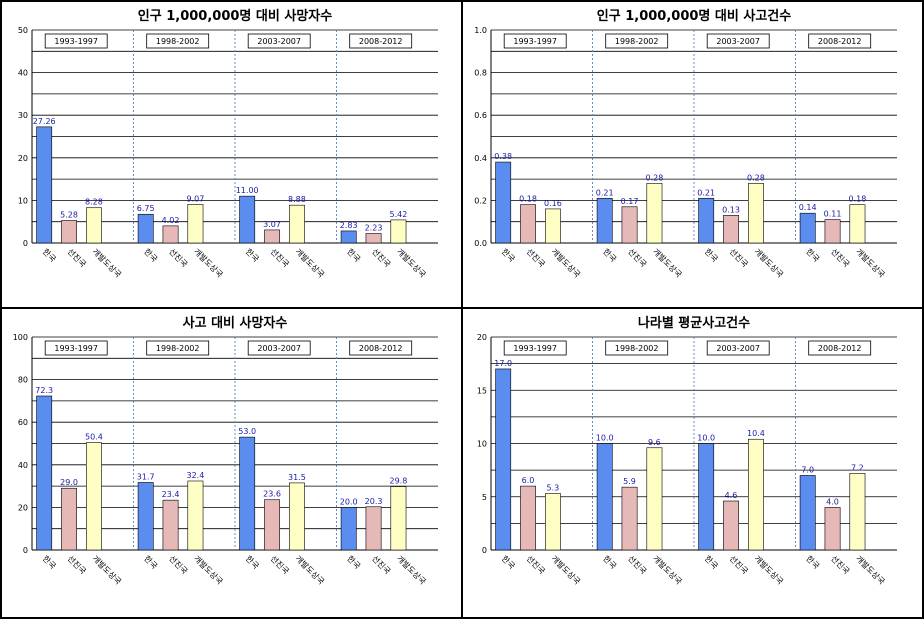 Image resolution: width=924 pixels, height=619 pixels. What do you see at coordinates (247, 431) in the screenshot?
I see `data-label-korea: 53.0` at bounding box center [247, 431].